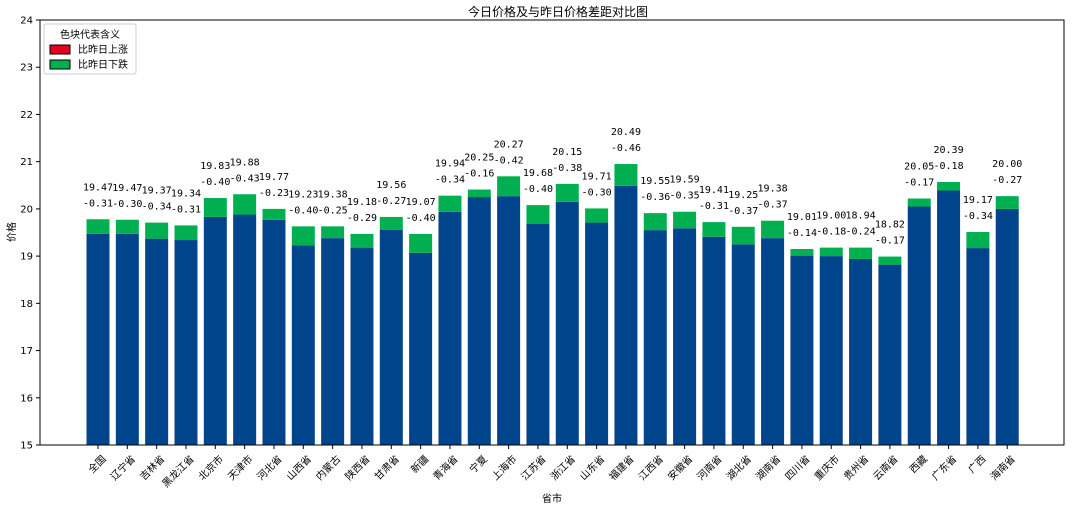 Image resolution: width=1080 pixels, height=508 pixels. What do you see at coordinates (978, 216) in the screenshot?
I see `change-label-30: -0.34` at bounding box center [978, 216].